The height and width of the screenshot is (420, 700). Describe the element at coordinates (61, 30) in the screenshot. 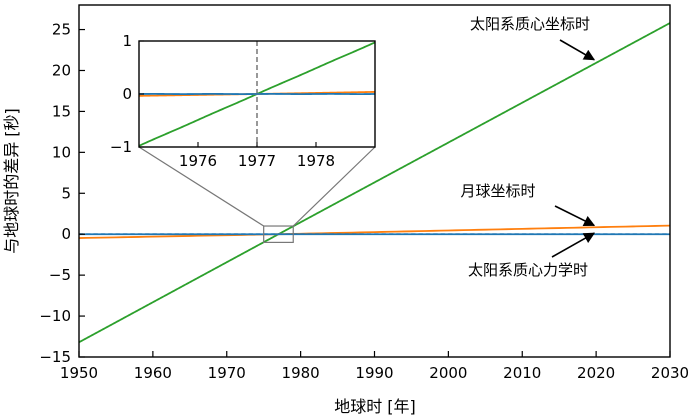

I see `y-tick-label: 25` at that location.